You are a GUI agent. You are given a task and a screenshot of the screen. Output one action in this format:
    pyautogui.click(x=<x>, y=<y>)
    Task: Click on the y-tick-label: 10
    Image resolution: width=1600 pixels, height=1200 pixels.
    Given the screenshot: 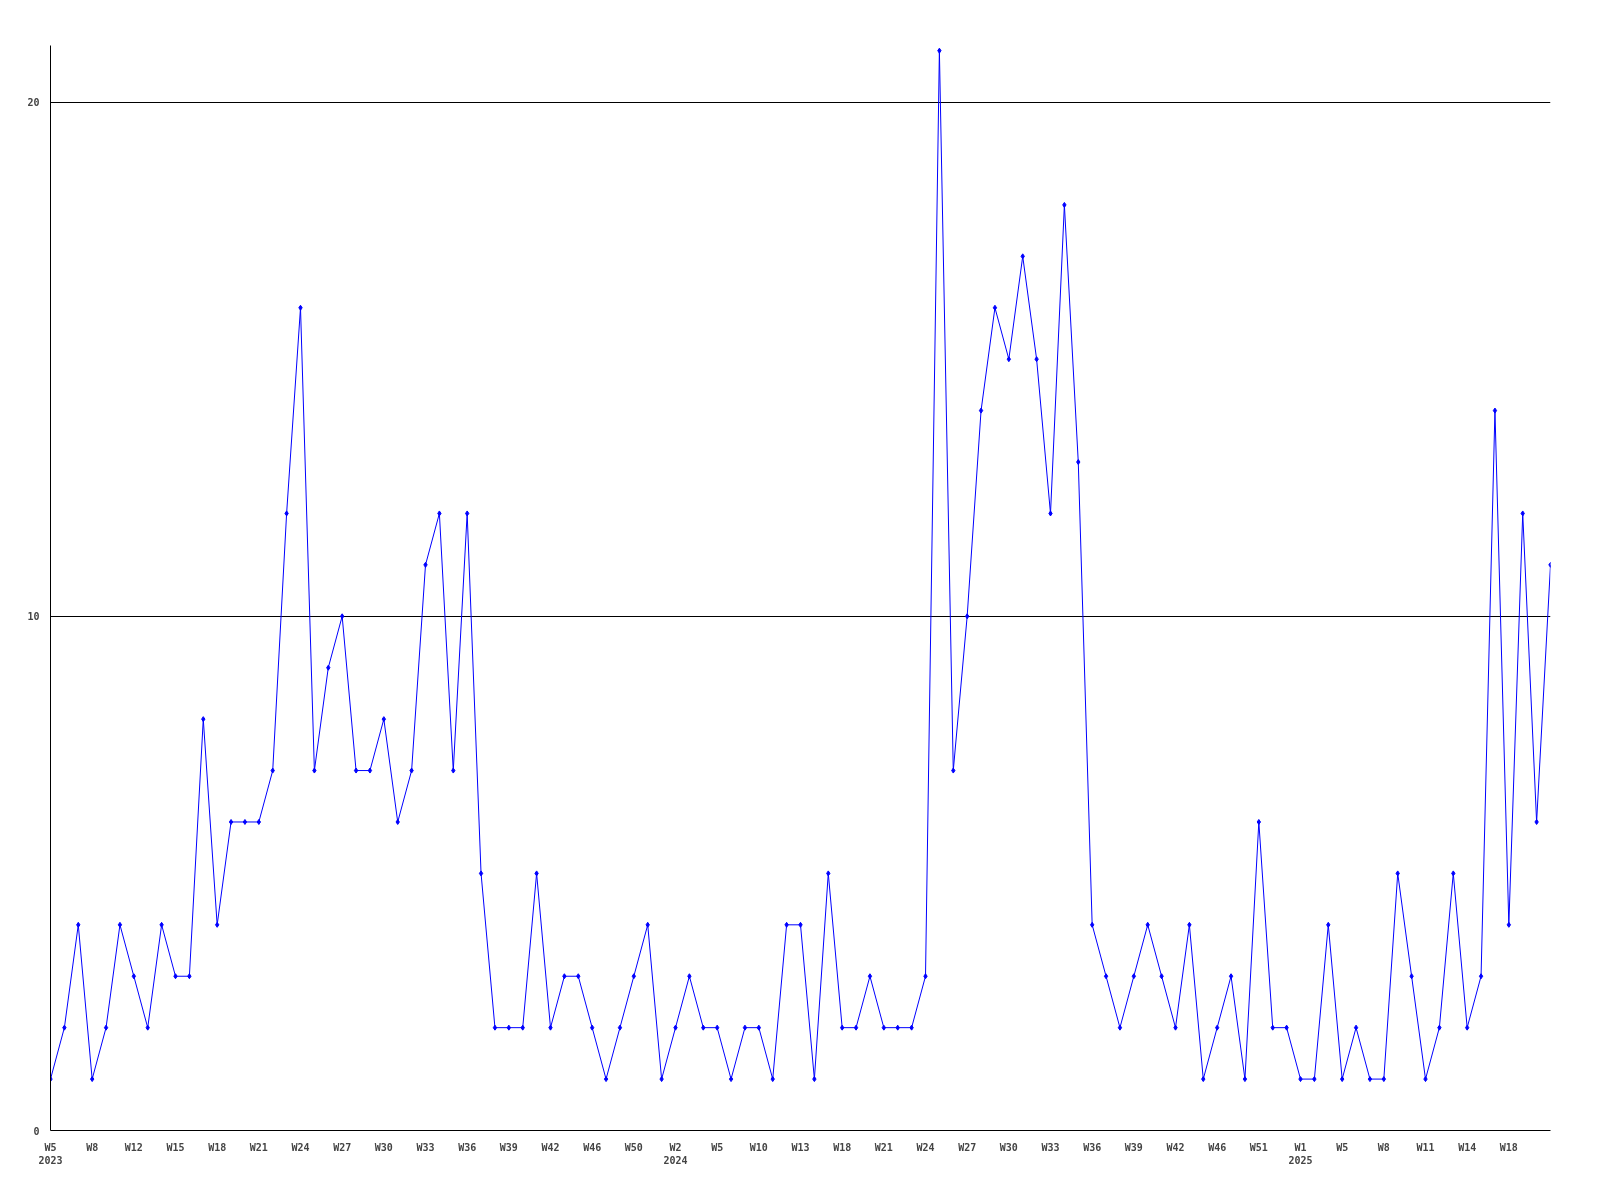 What is the action you would take?
    pyautogui.click(x=33, y=617)
    